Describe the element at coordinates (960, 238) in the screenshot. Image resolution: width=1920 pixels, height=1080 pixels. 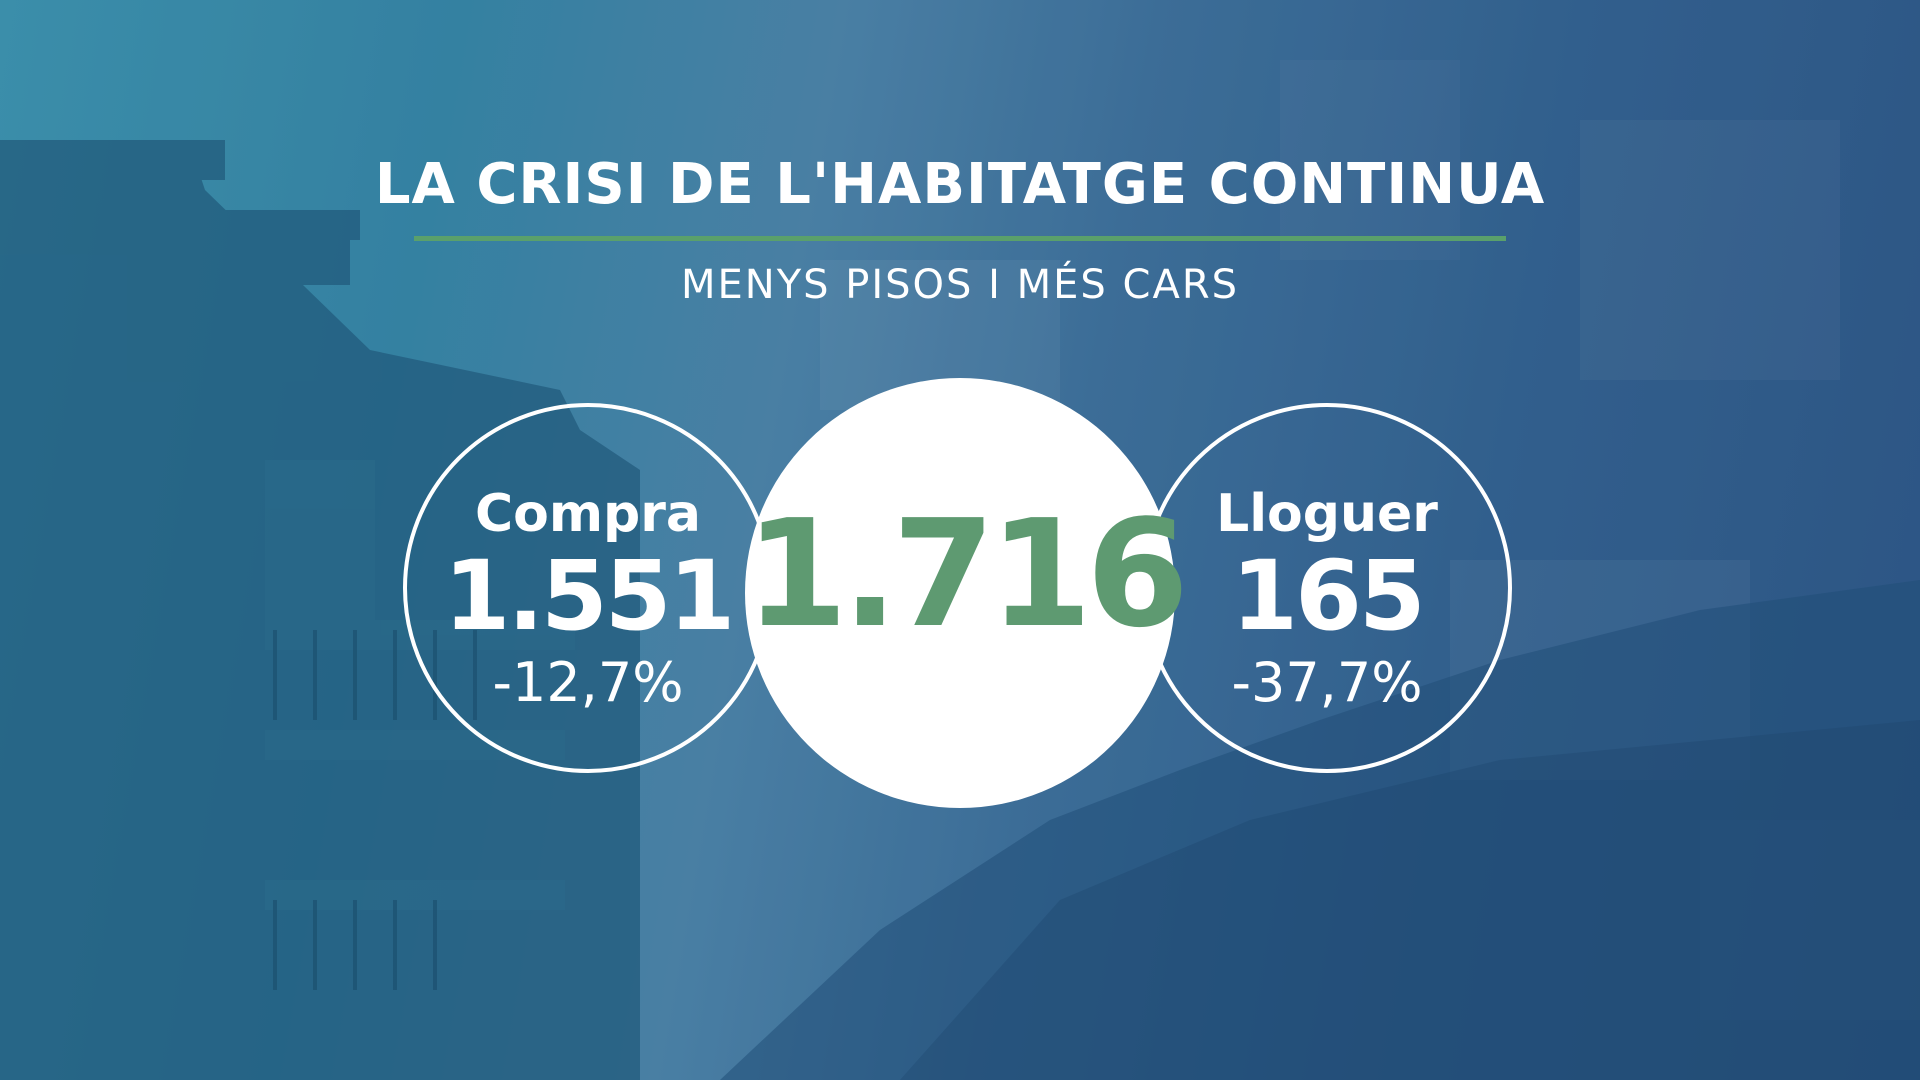
I see `title-divider` at that location.